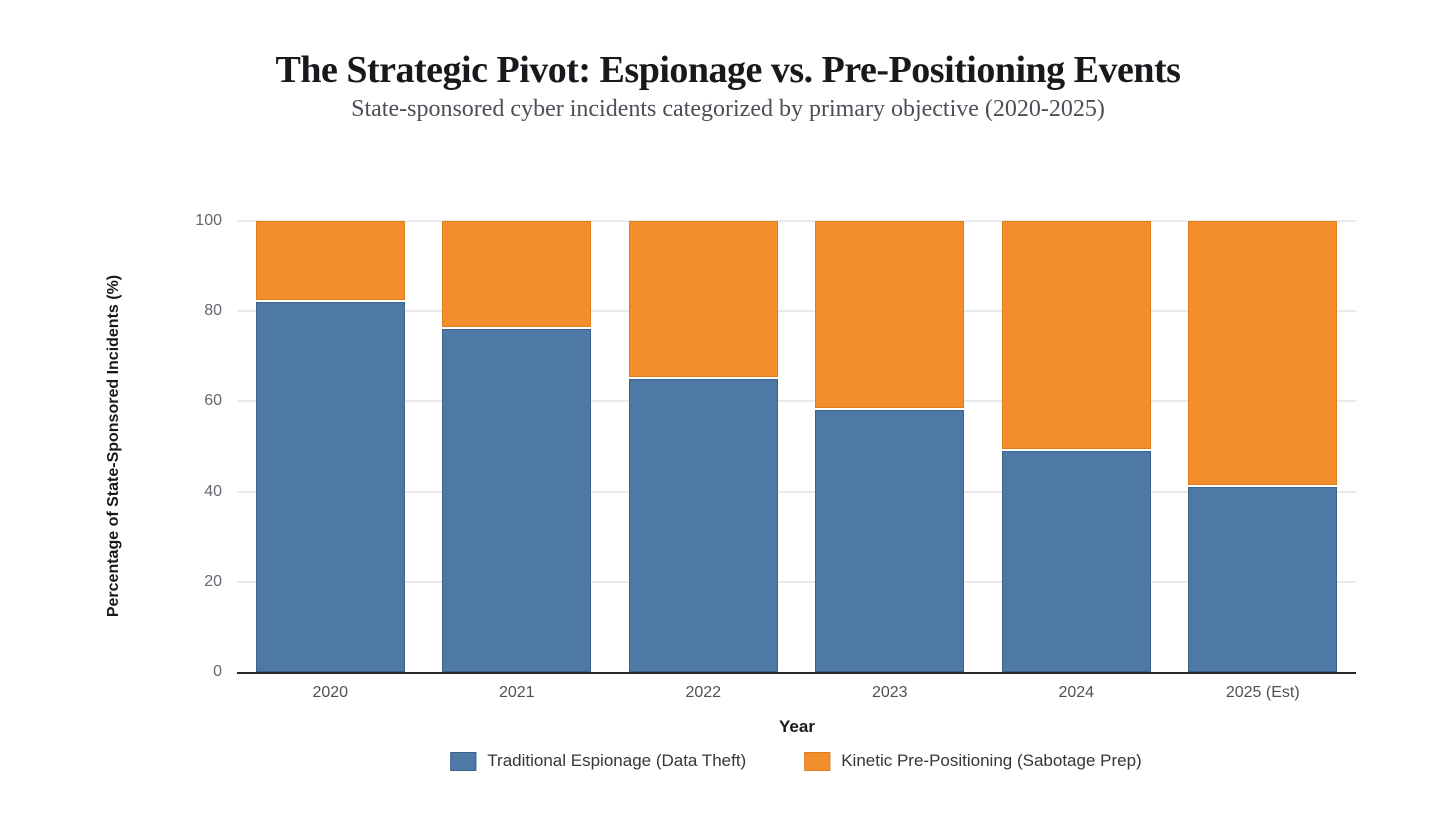  Describe the element at coordinates (796, 581) in the screenshot. I see `gridline-y20` at that location.